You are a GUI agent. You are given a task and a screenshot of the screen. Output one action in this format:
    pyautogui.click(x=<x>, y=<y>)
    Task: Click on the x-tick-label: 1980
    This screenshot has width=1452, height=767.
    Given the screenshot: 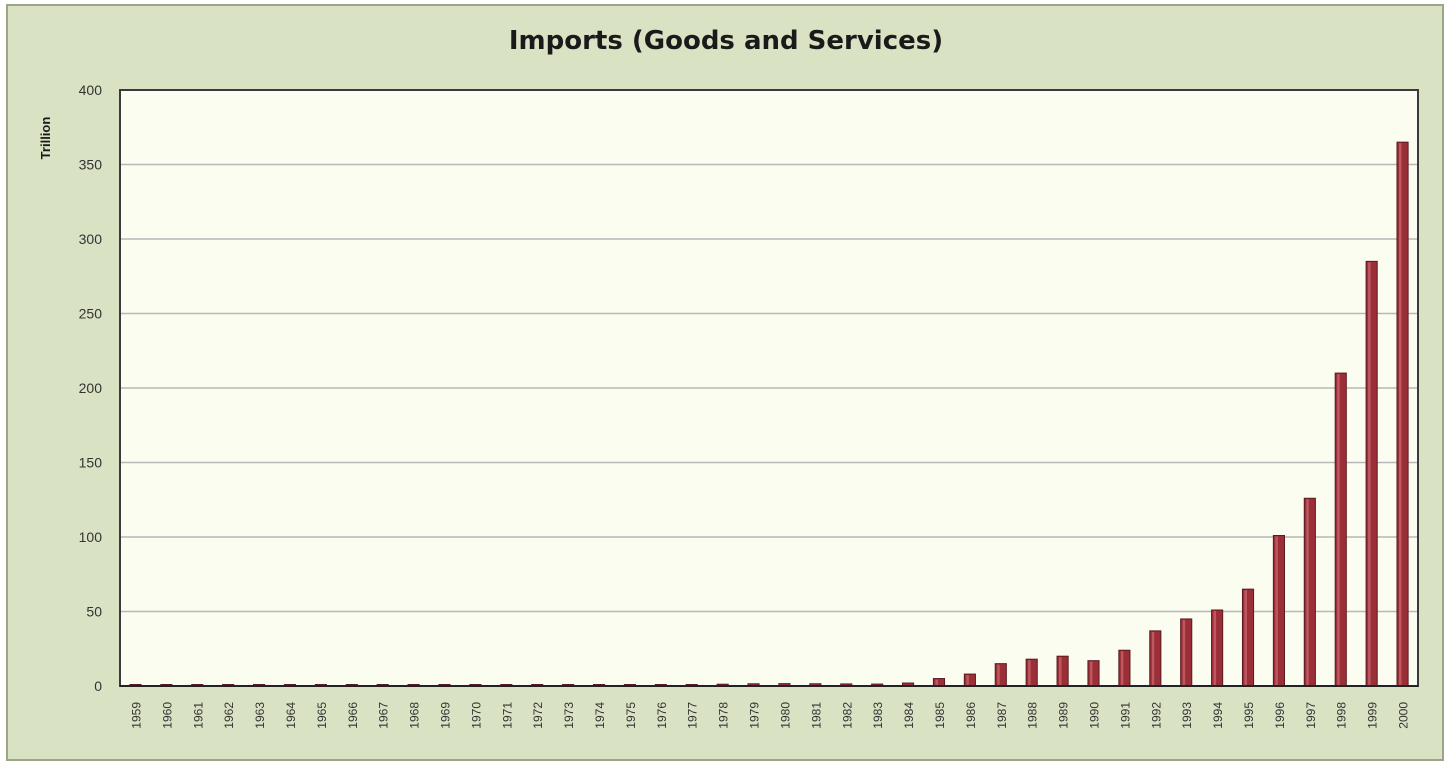 What is the action you would take?
    pyautogui.click(x=785, y=715)
    